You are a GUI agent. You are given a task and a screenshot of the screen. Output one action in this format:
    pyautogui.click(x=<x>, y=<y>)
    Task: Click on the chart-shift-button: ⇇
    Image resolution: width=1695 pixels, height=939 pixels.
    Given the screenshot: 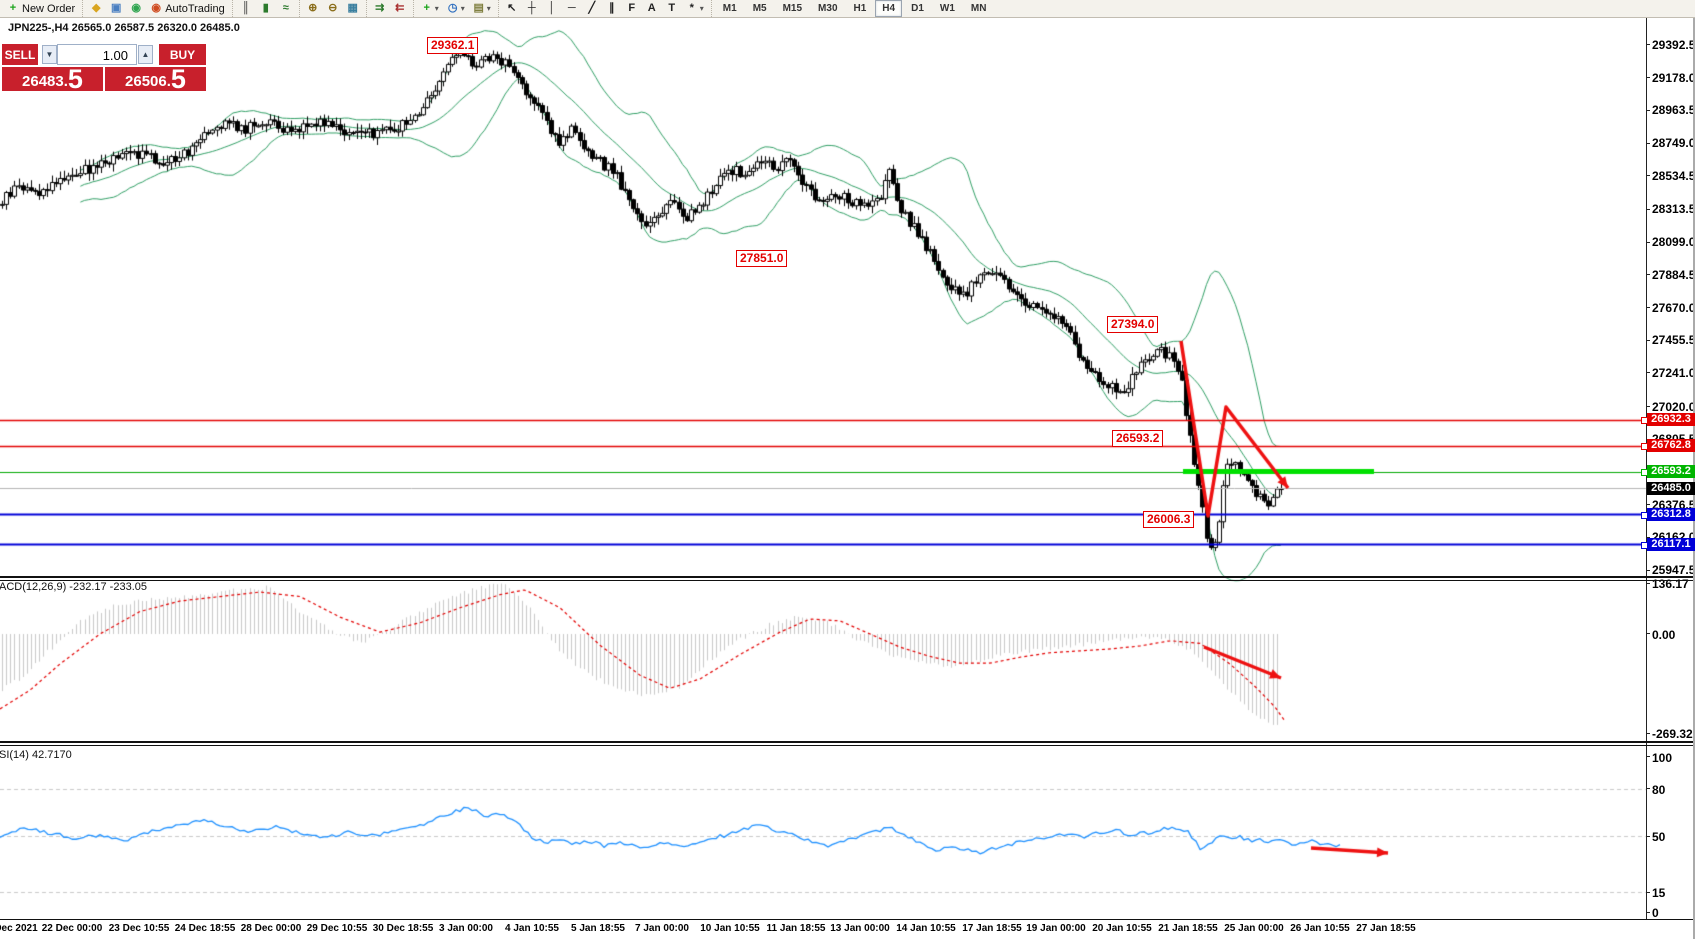 What is the action you would take?
    pyautogui.click(x=400, y=8)
    